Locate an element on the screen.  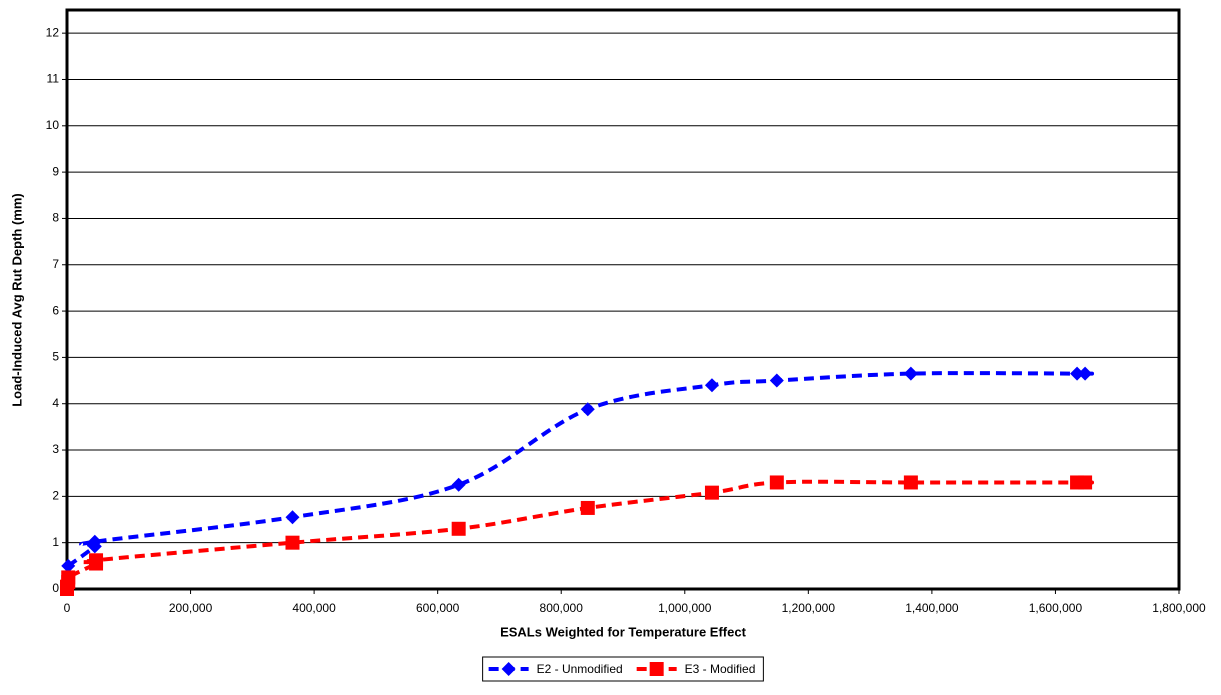
x-tick-label: 1,800,000 is located at coordinates (1179, 608).